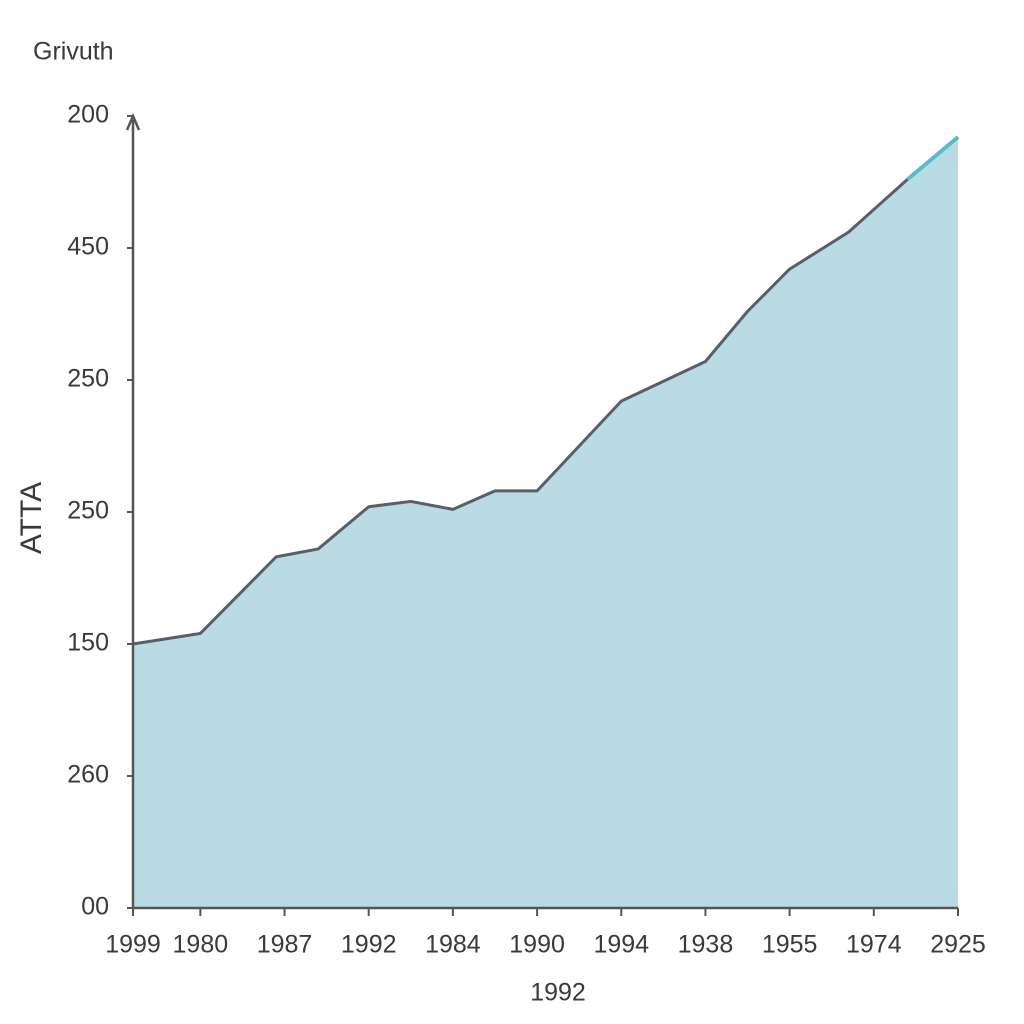 This screenshot has height=1024, width=1024. What do you see at coordinates (933, 158) in the screenshot?
I see `line-highlight` at bounding box center [933, 158].